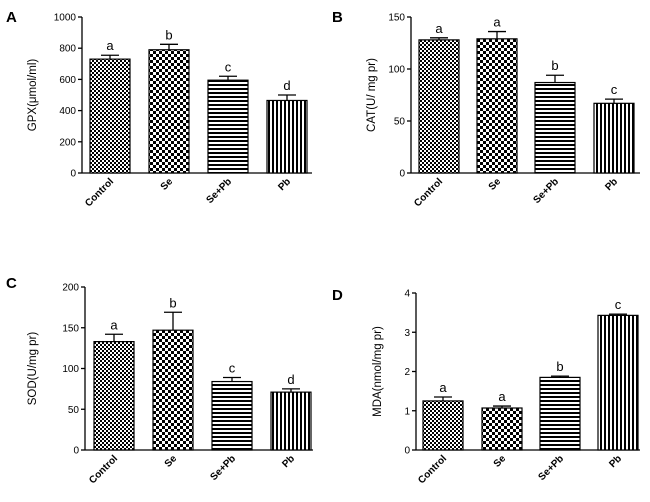 The width and height of the screenshot is (650, 502). What do you see at coordinates (407, 333) in the screenshot?
I see `y-tick-label: 3` at bounding box center [407, 333].